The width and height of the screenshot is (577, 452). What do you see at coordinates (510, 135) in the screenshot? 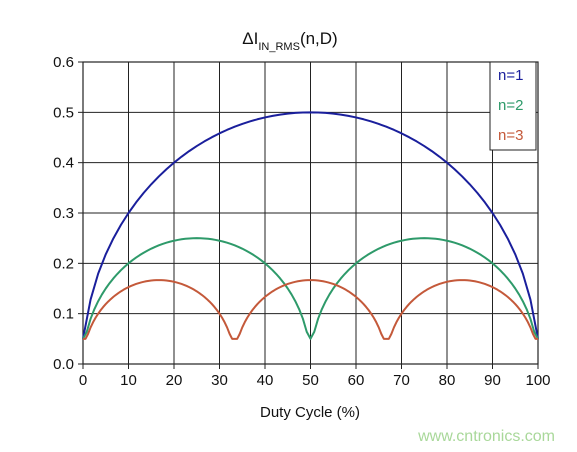
I see `legend-entry-n3: n=3` at bounding box center [510, 135].